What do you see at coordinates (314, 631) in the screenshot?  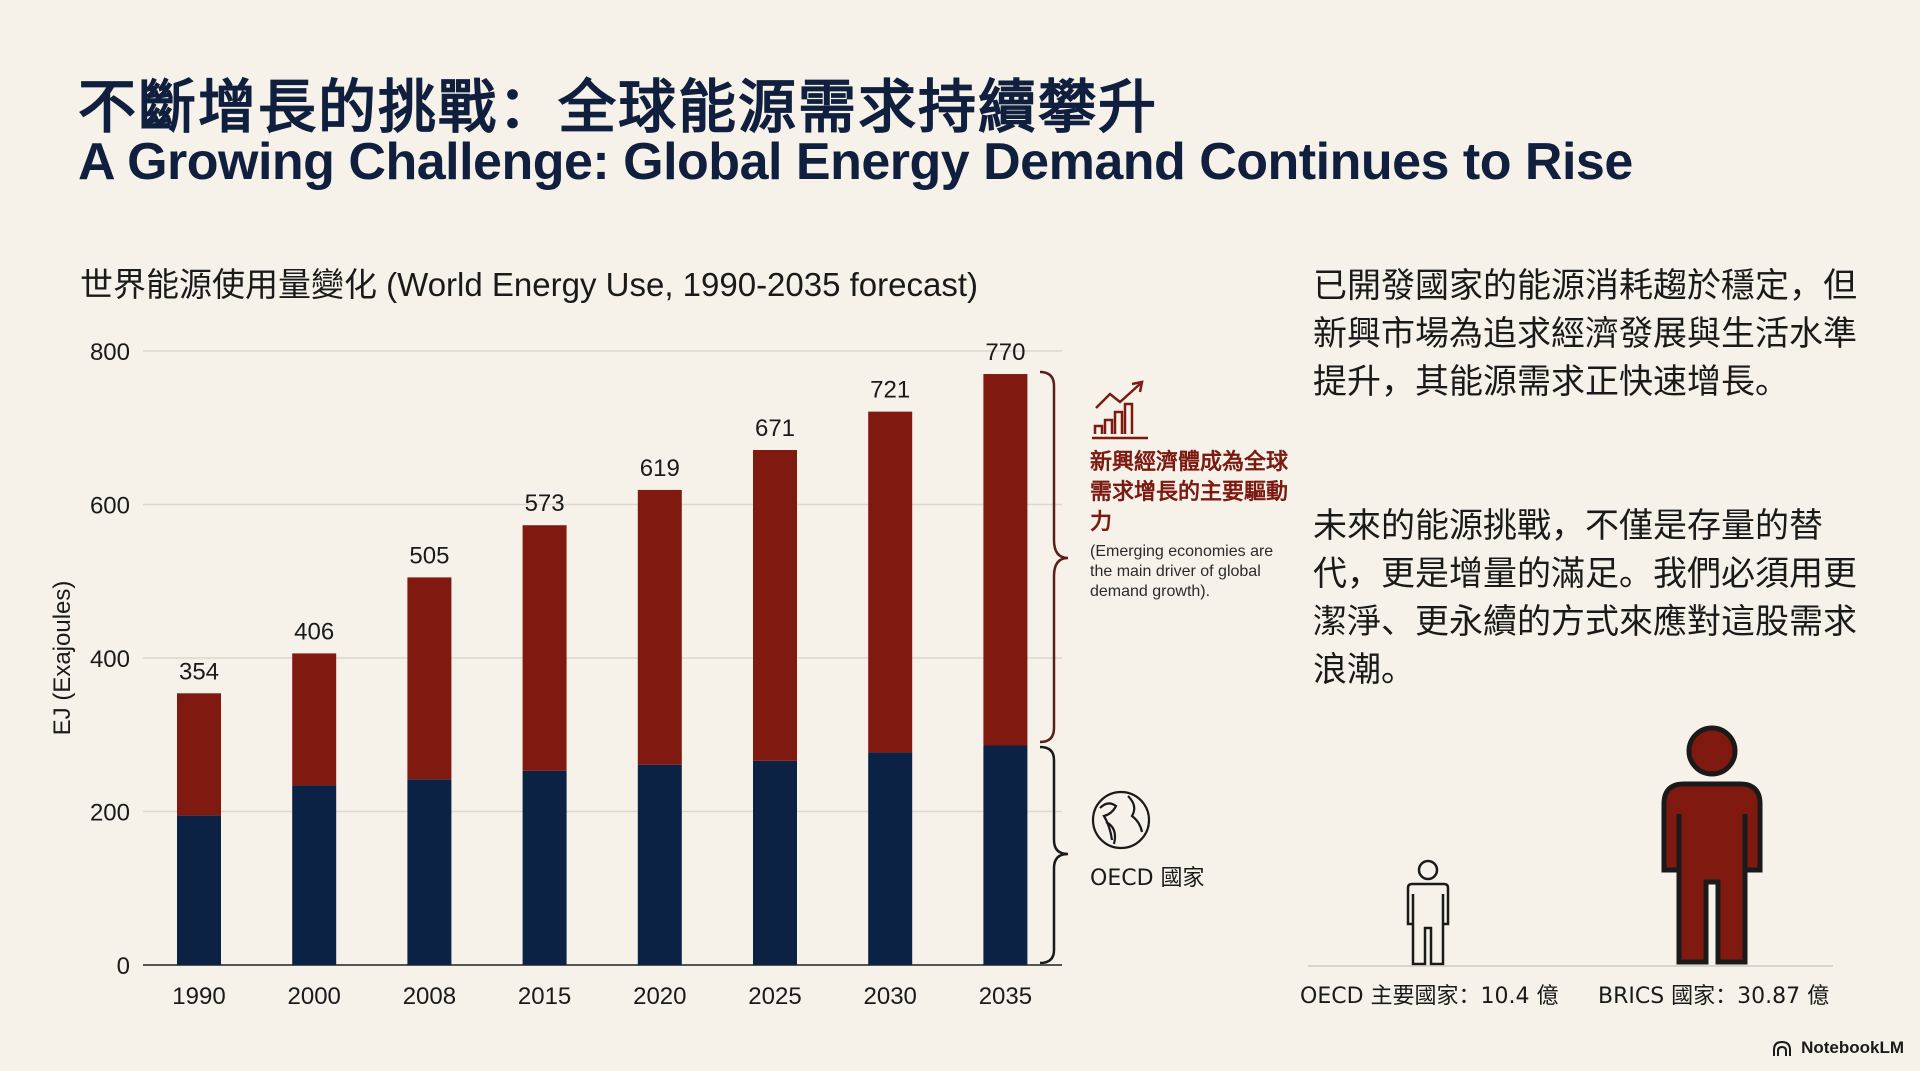 I see `bar-total-label: 406` at bounding box center [314, 631].